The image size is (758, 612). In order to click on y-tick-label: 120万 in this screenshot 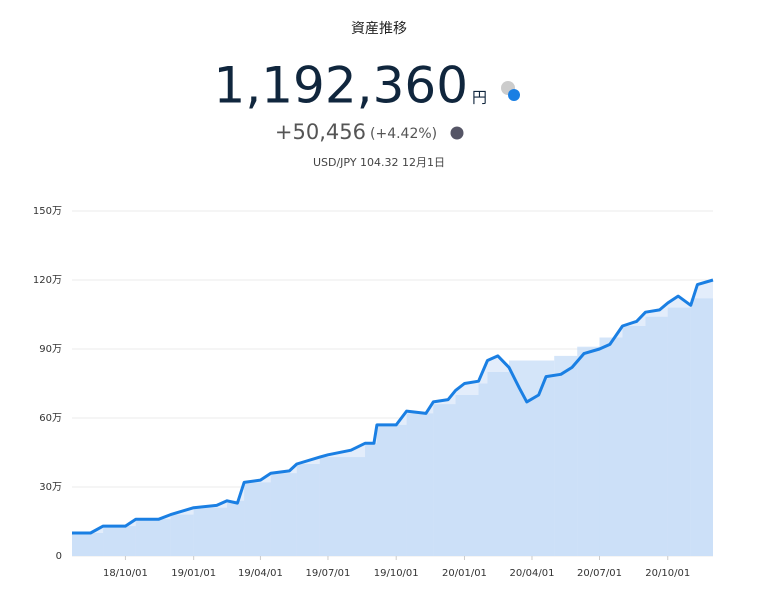, I will do `click(47, 280)`.